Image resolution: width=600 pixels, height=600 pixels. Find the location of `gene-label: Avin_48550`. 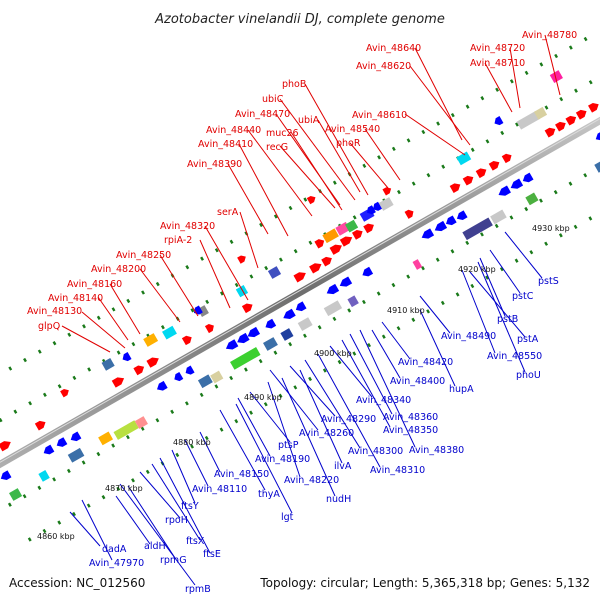

gene-label: Avin_48550 is located at coordinates (514, 356).